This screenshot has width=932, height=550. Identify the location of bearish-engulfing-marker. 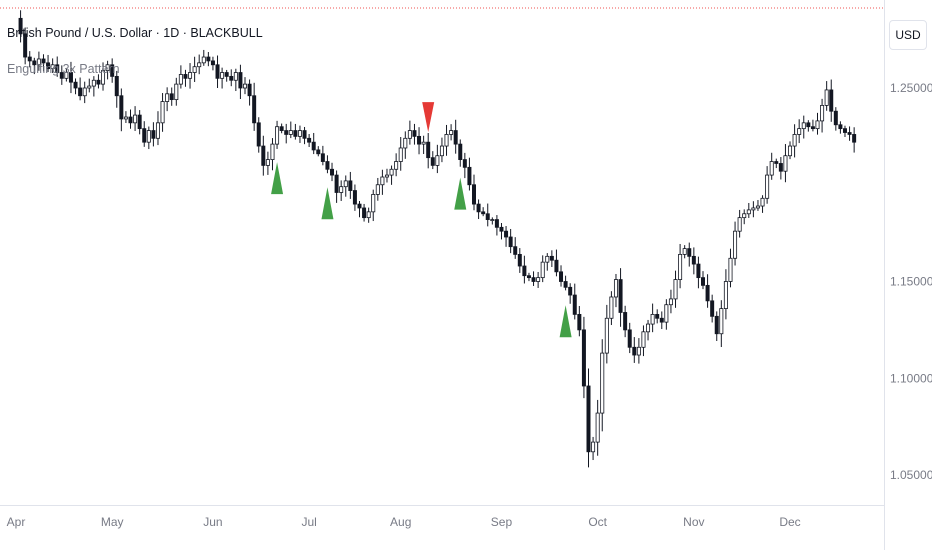
(428, 117).